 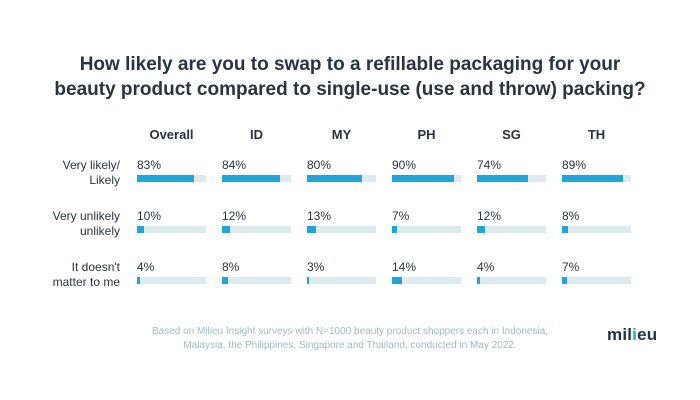 I want to click on value-label: 83%, so click(x=149, y=165).